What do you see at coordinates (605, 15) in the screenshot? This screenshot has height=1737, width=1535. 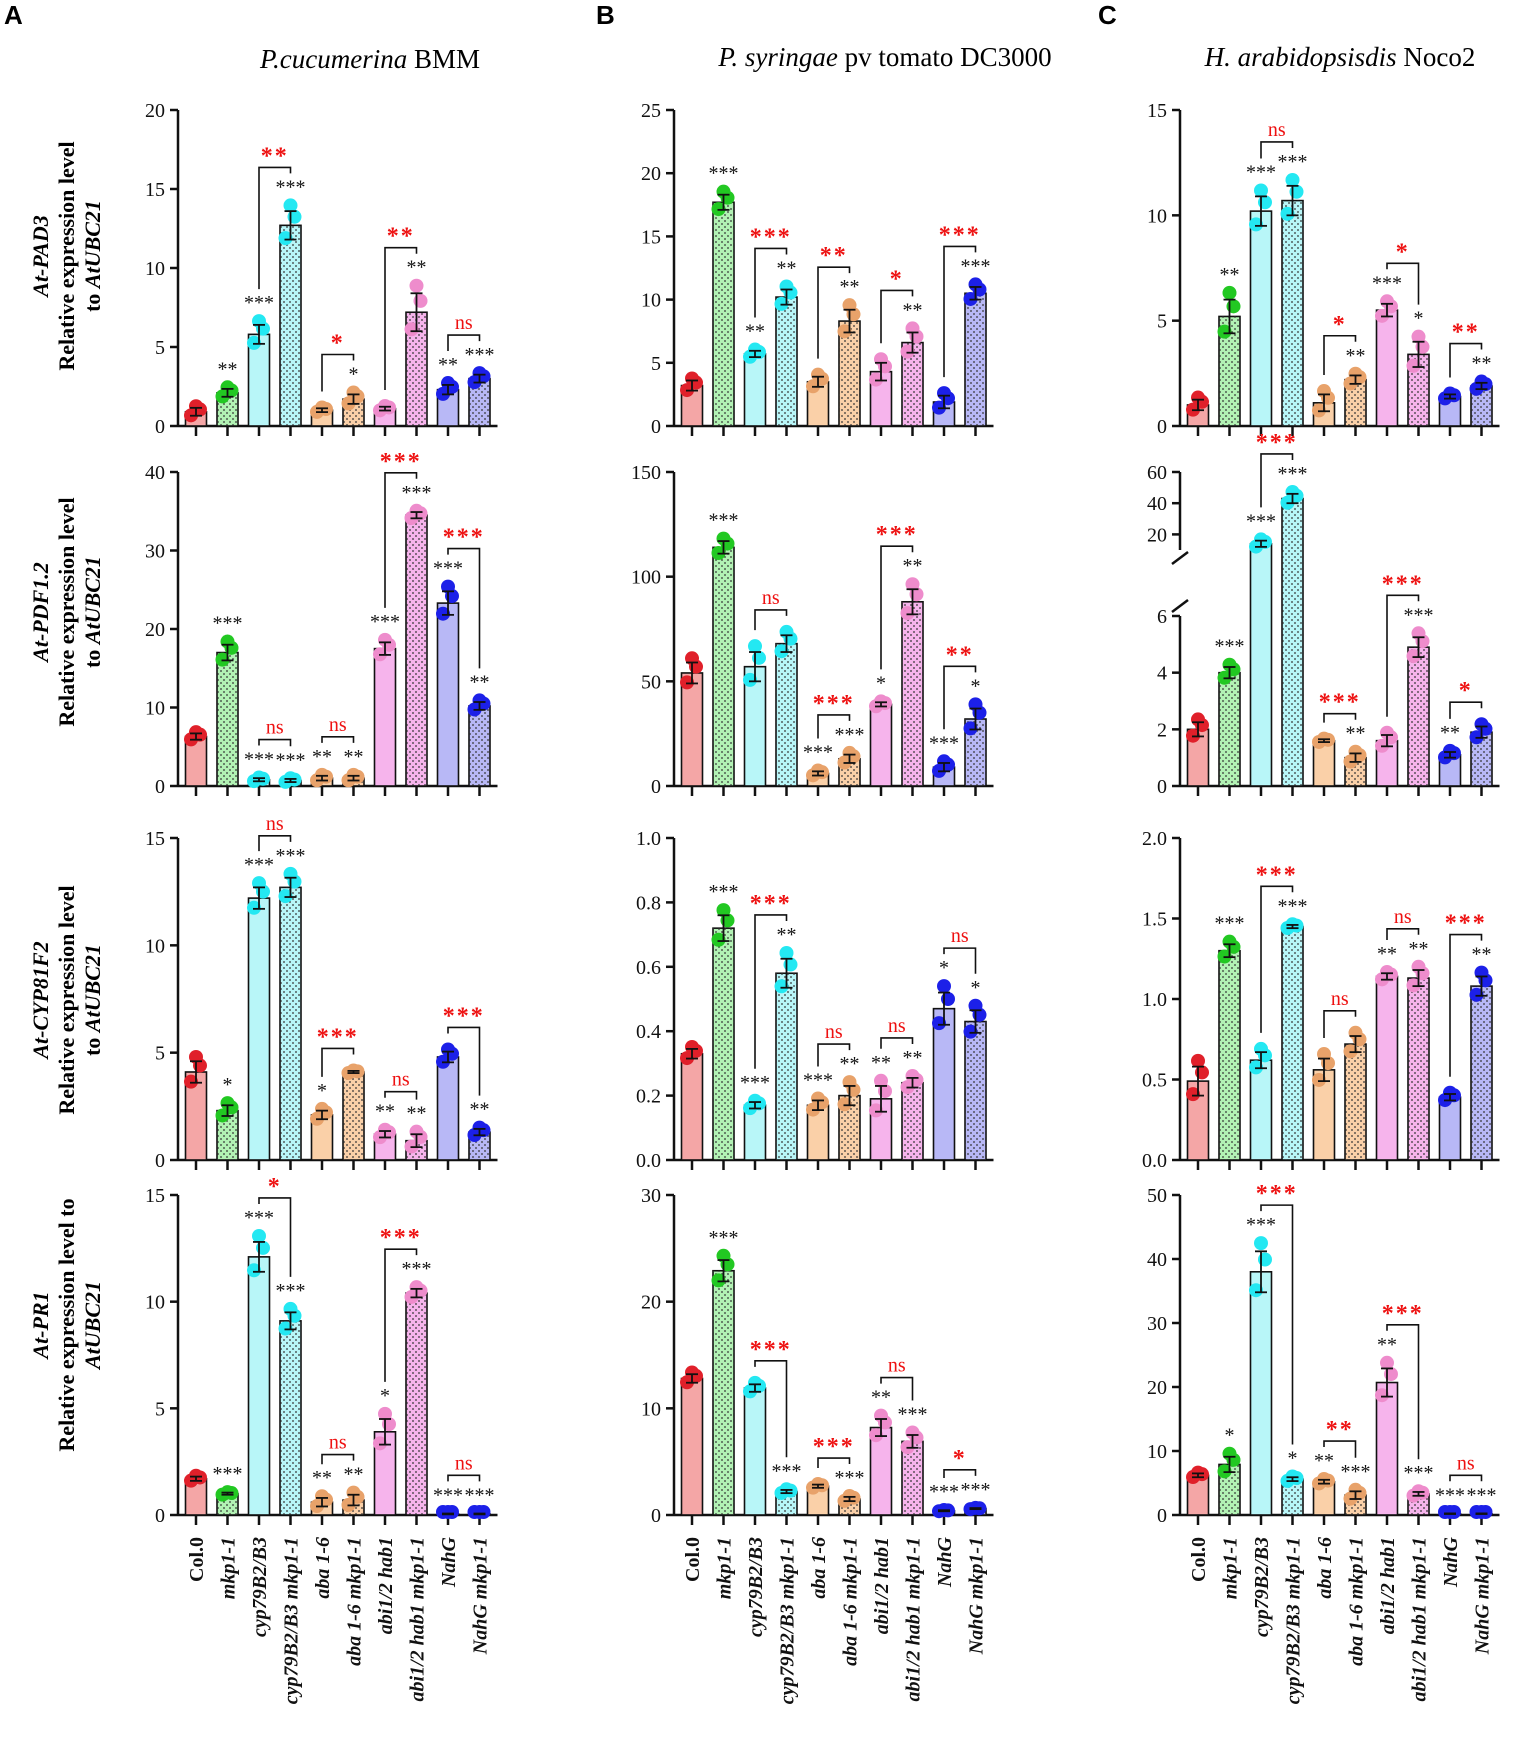 I see `panel-letter-b: B` at bounding box center [605, 15].